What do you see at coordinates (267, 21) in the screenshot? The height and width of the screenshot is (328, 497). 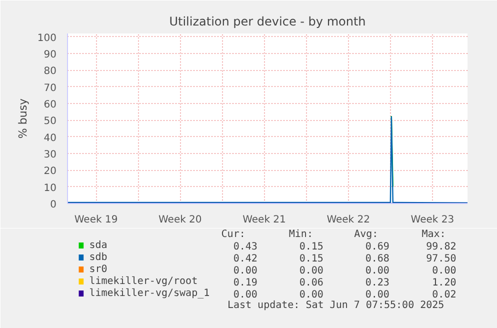 I see `chart-title: Utilization per device - by month` at bounding box center [267, 21].